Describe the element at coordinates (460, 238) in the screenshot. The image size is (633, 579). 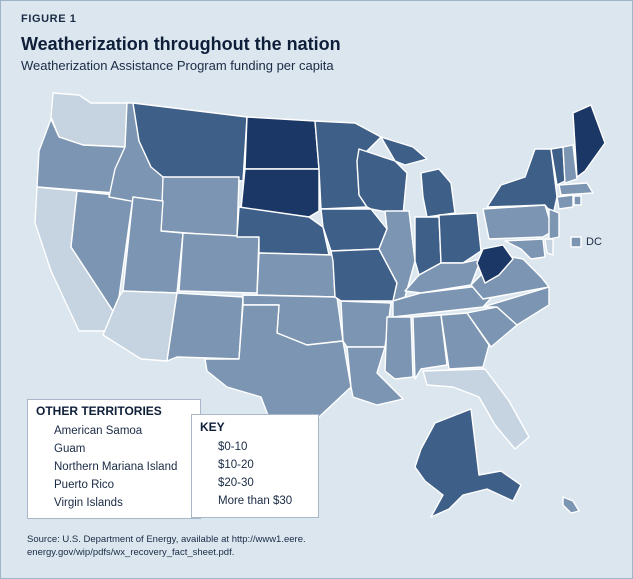
I see `state-ohio` at that location.